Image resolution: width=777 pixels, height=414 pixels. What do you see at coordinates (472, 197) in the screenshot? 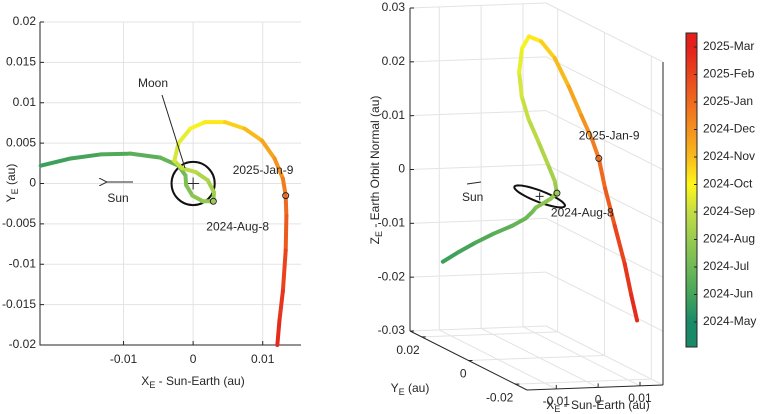
I see `sun-label-3d: Sun` at bounding box center [472, 197].